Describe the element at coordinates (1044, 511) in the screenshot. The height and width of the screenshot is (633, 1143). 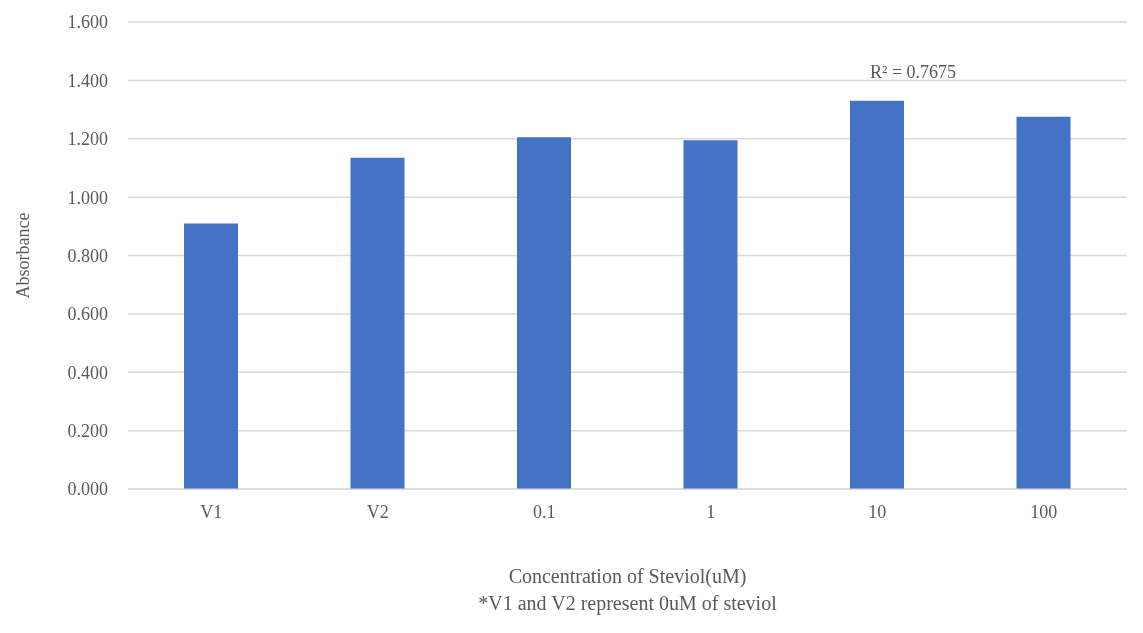
I see `x-tick-label: 100` at that location.